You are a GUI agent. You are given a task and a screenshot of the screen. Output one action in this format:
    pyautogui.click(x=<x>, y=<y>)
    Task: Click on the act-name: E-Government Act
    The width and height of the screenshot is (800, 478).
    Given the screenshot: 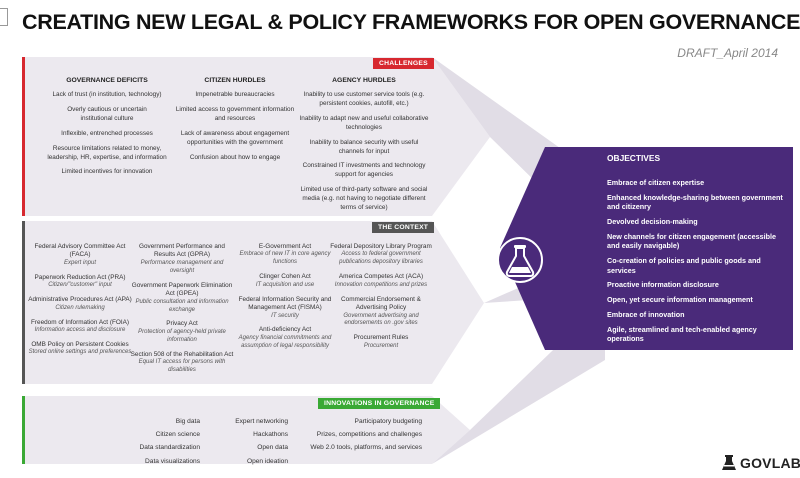 What is the action you would take?
    pyautogui.click(x=285, y=246)
    